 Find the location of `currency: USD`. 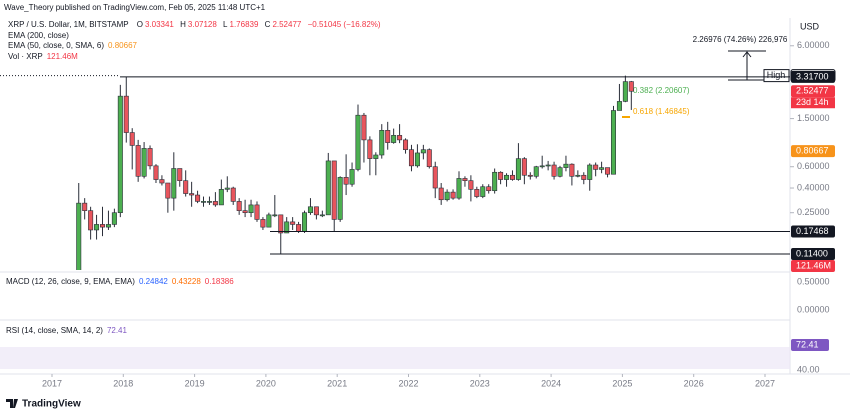

currency: USD is located at coordinates (810, 26).